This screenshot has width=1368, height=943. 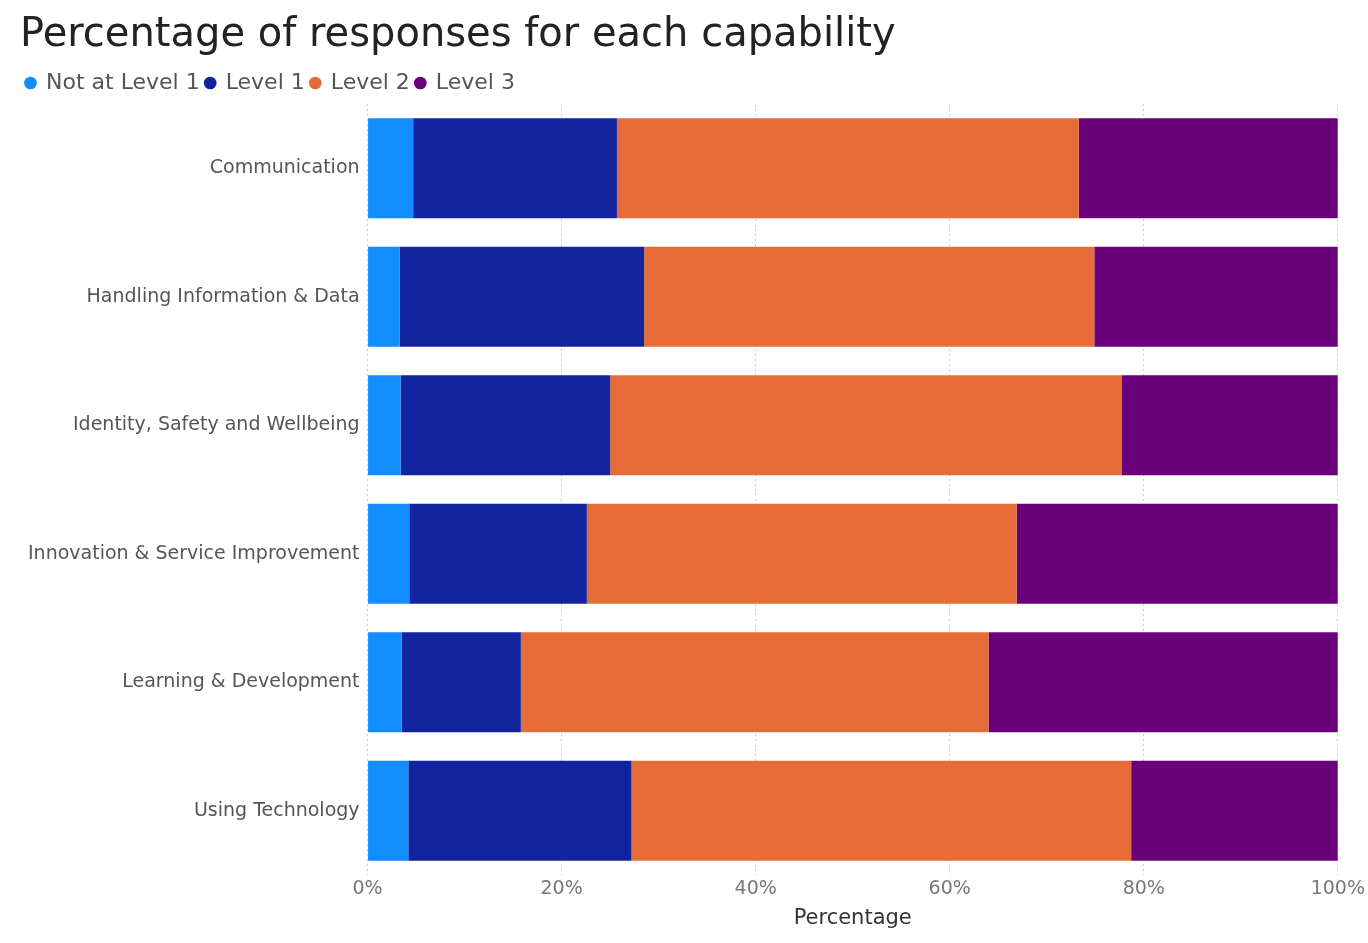 What do you see at coordinates (367, 887) in the screenshot?
I see `x-tick-label: 0%` at bounding box center [367, 887].